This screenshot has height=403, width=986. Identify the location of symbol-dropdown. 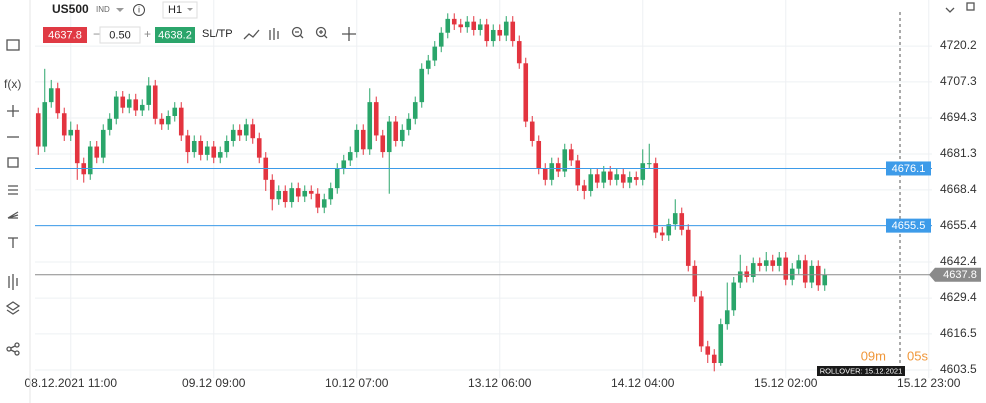
(120, 10).